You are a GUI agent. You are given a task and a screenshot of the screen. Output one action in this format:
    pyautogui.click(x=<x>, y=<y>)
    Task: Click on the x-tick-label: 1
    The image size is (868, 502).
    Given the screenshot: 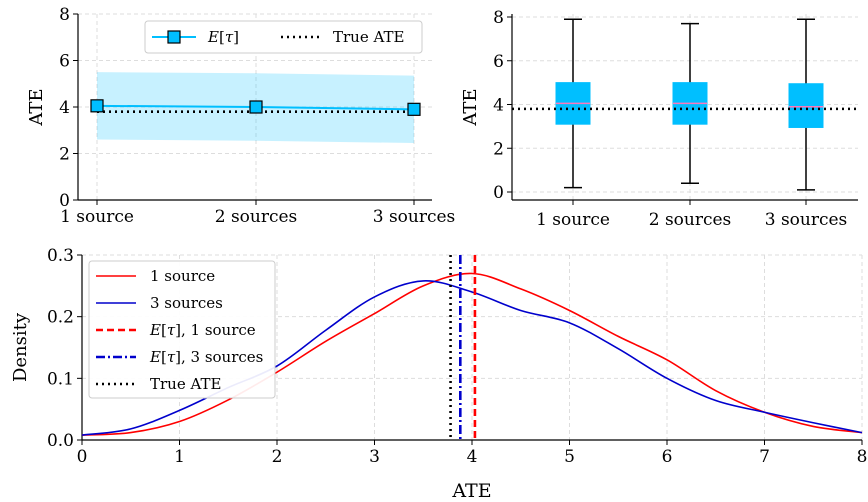 What is the action you would take?
    pyautogui.click(x=179, y=457)
    